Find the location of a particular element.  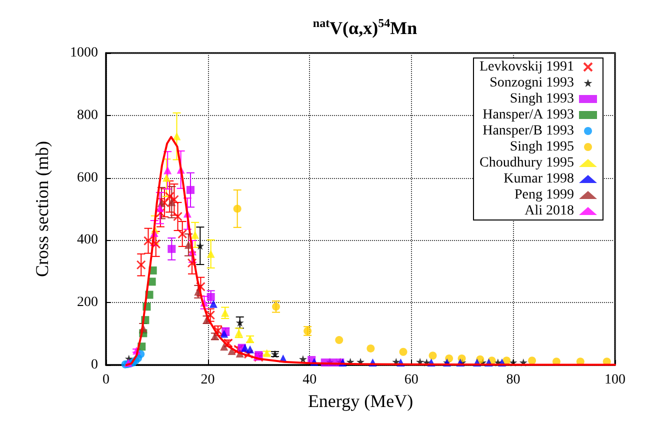

legend-label: Hansper/B 1993 is located at coordinates (528, 131).